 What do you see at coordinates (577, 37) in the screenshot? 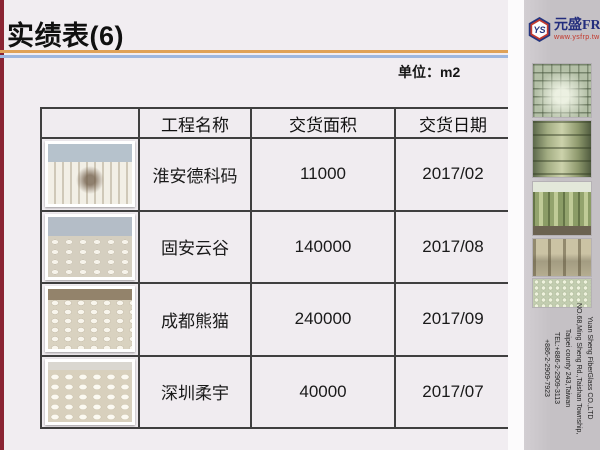
I see `website-url: www.ysfrp.tw` at bounding box center [577, 37].